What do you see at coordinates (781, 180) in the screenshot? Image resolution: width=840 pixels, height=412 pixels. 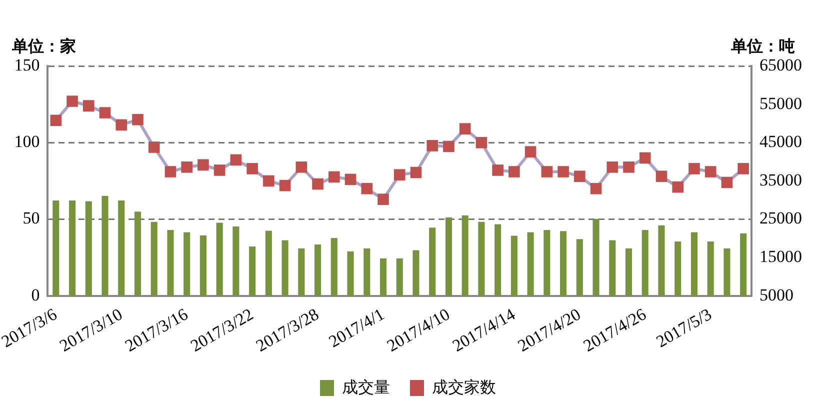 I see `y2-tick-label: 35000` at bounding box center [781, 180].